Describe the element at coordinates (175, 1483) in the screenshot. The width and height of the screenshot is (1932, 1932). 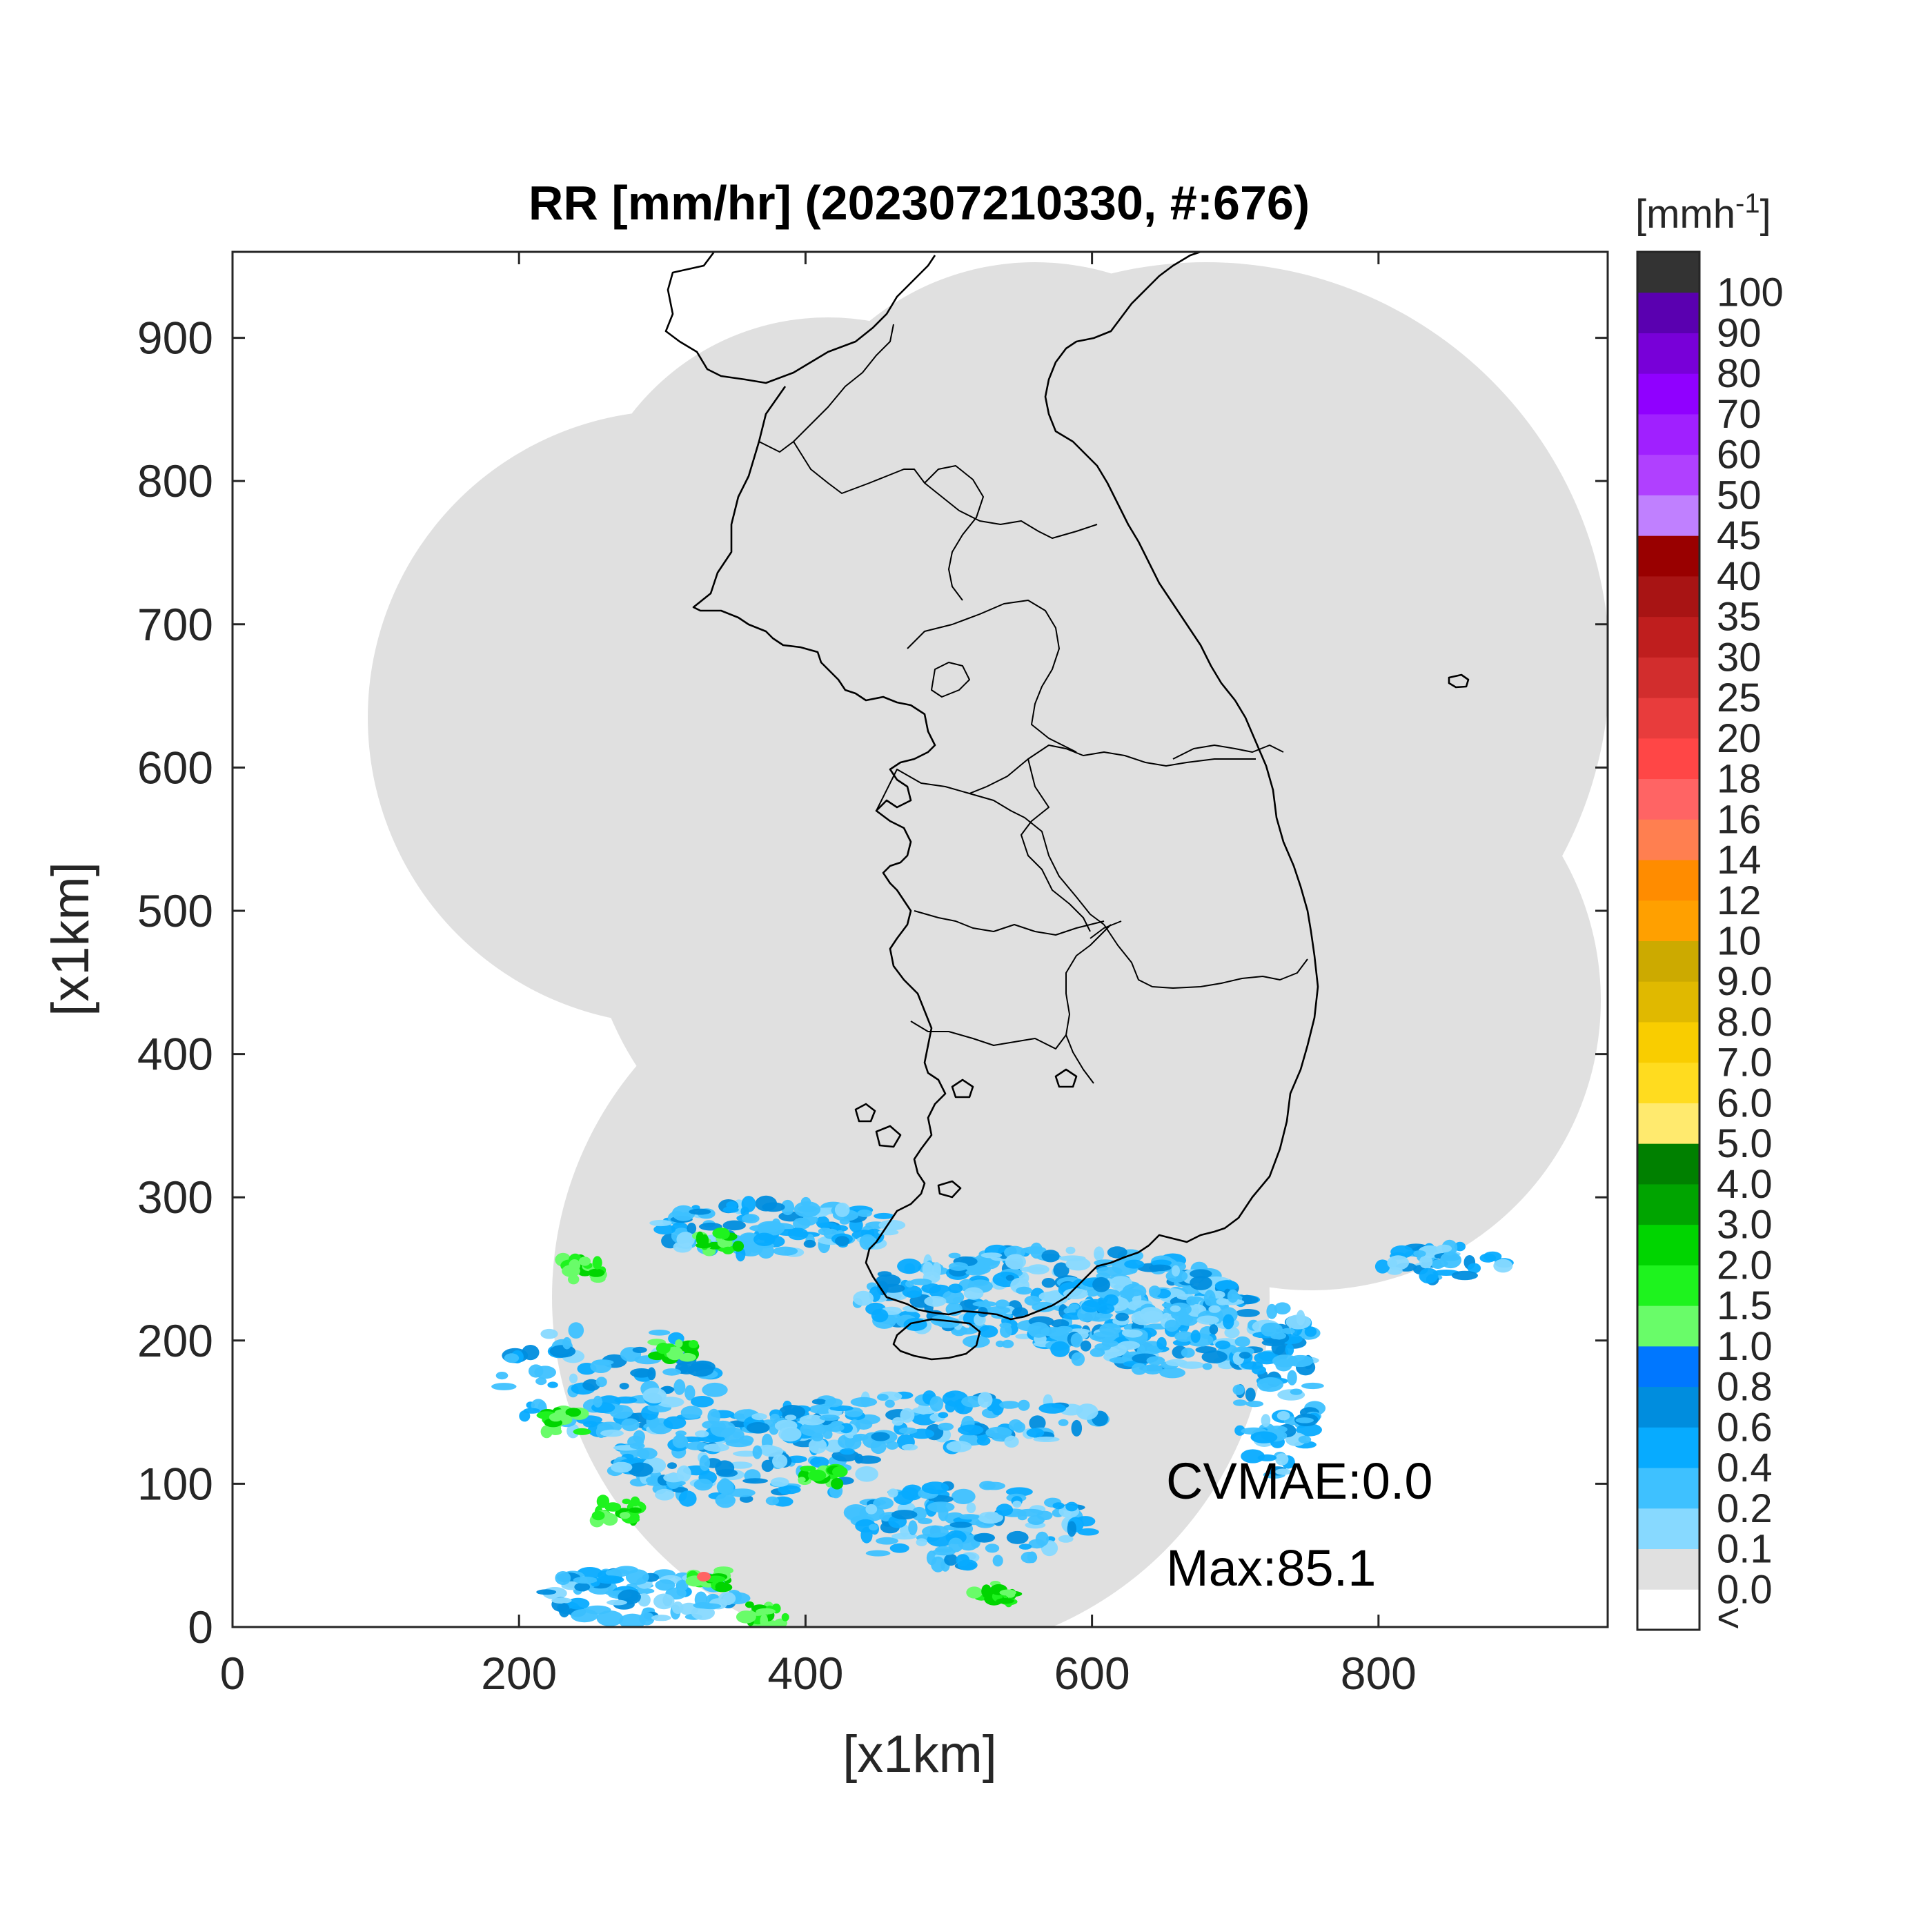
I see `y-tick-label: 100` at that location.